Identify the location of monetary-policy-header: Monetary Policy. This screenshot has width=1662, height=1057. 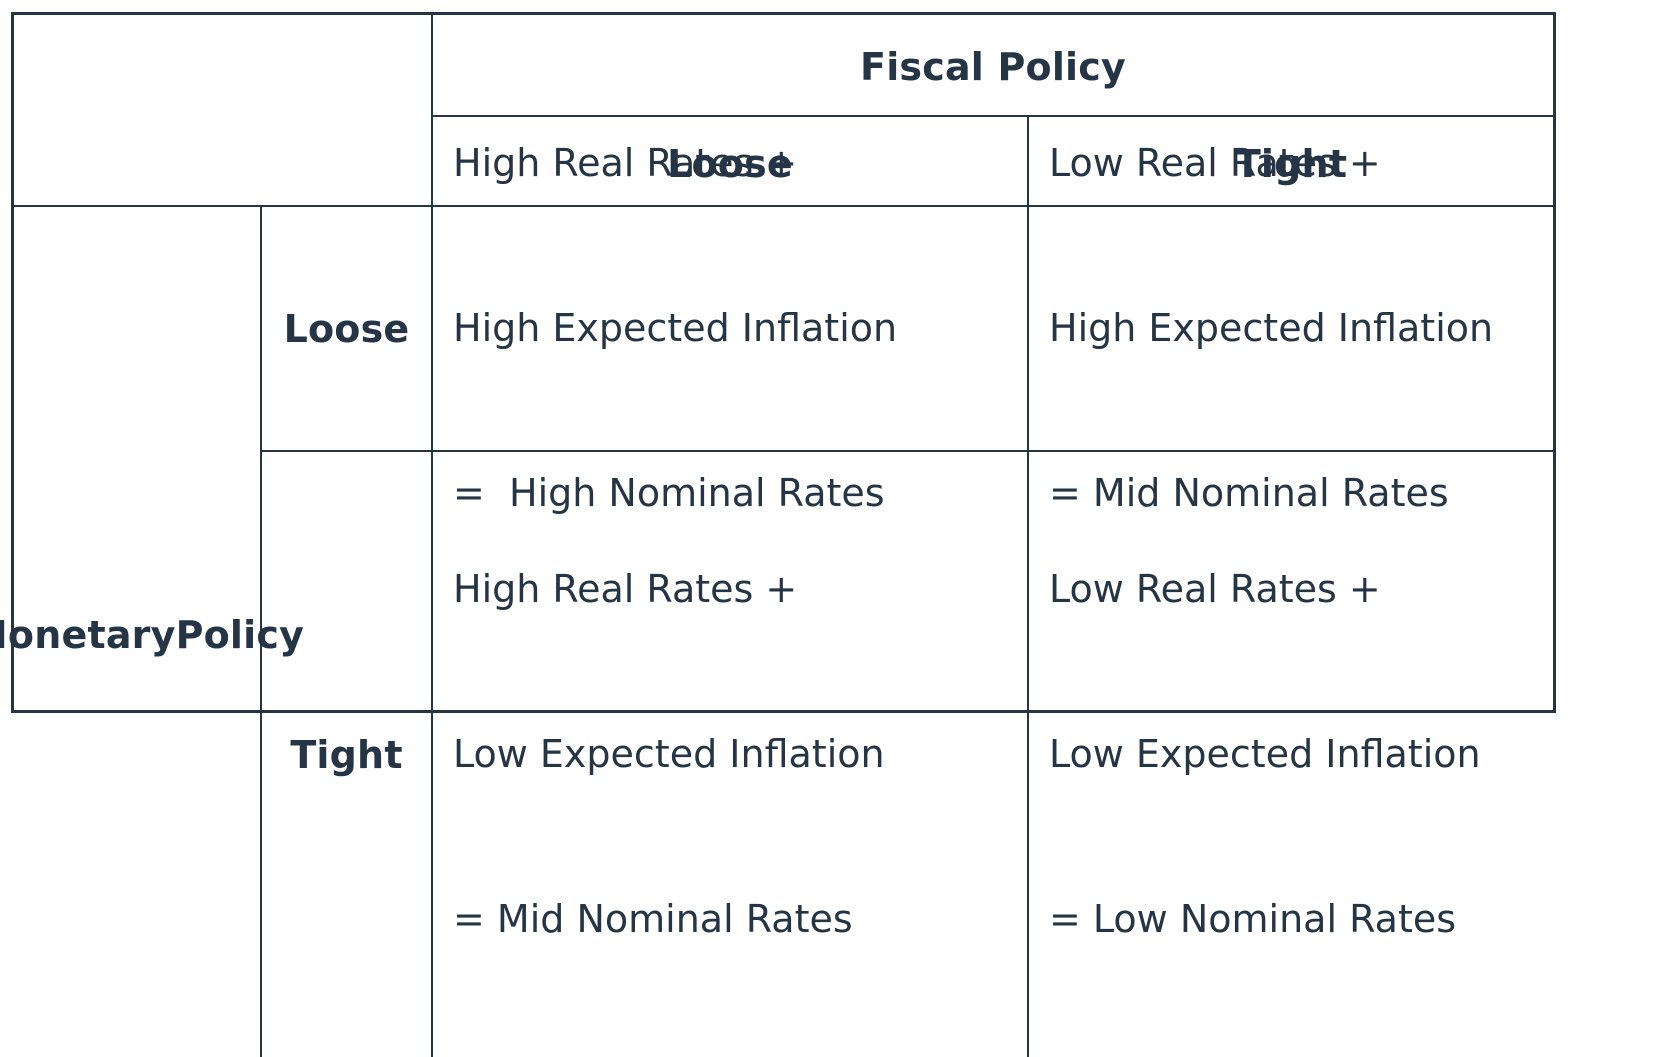
(152, 632).